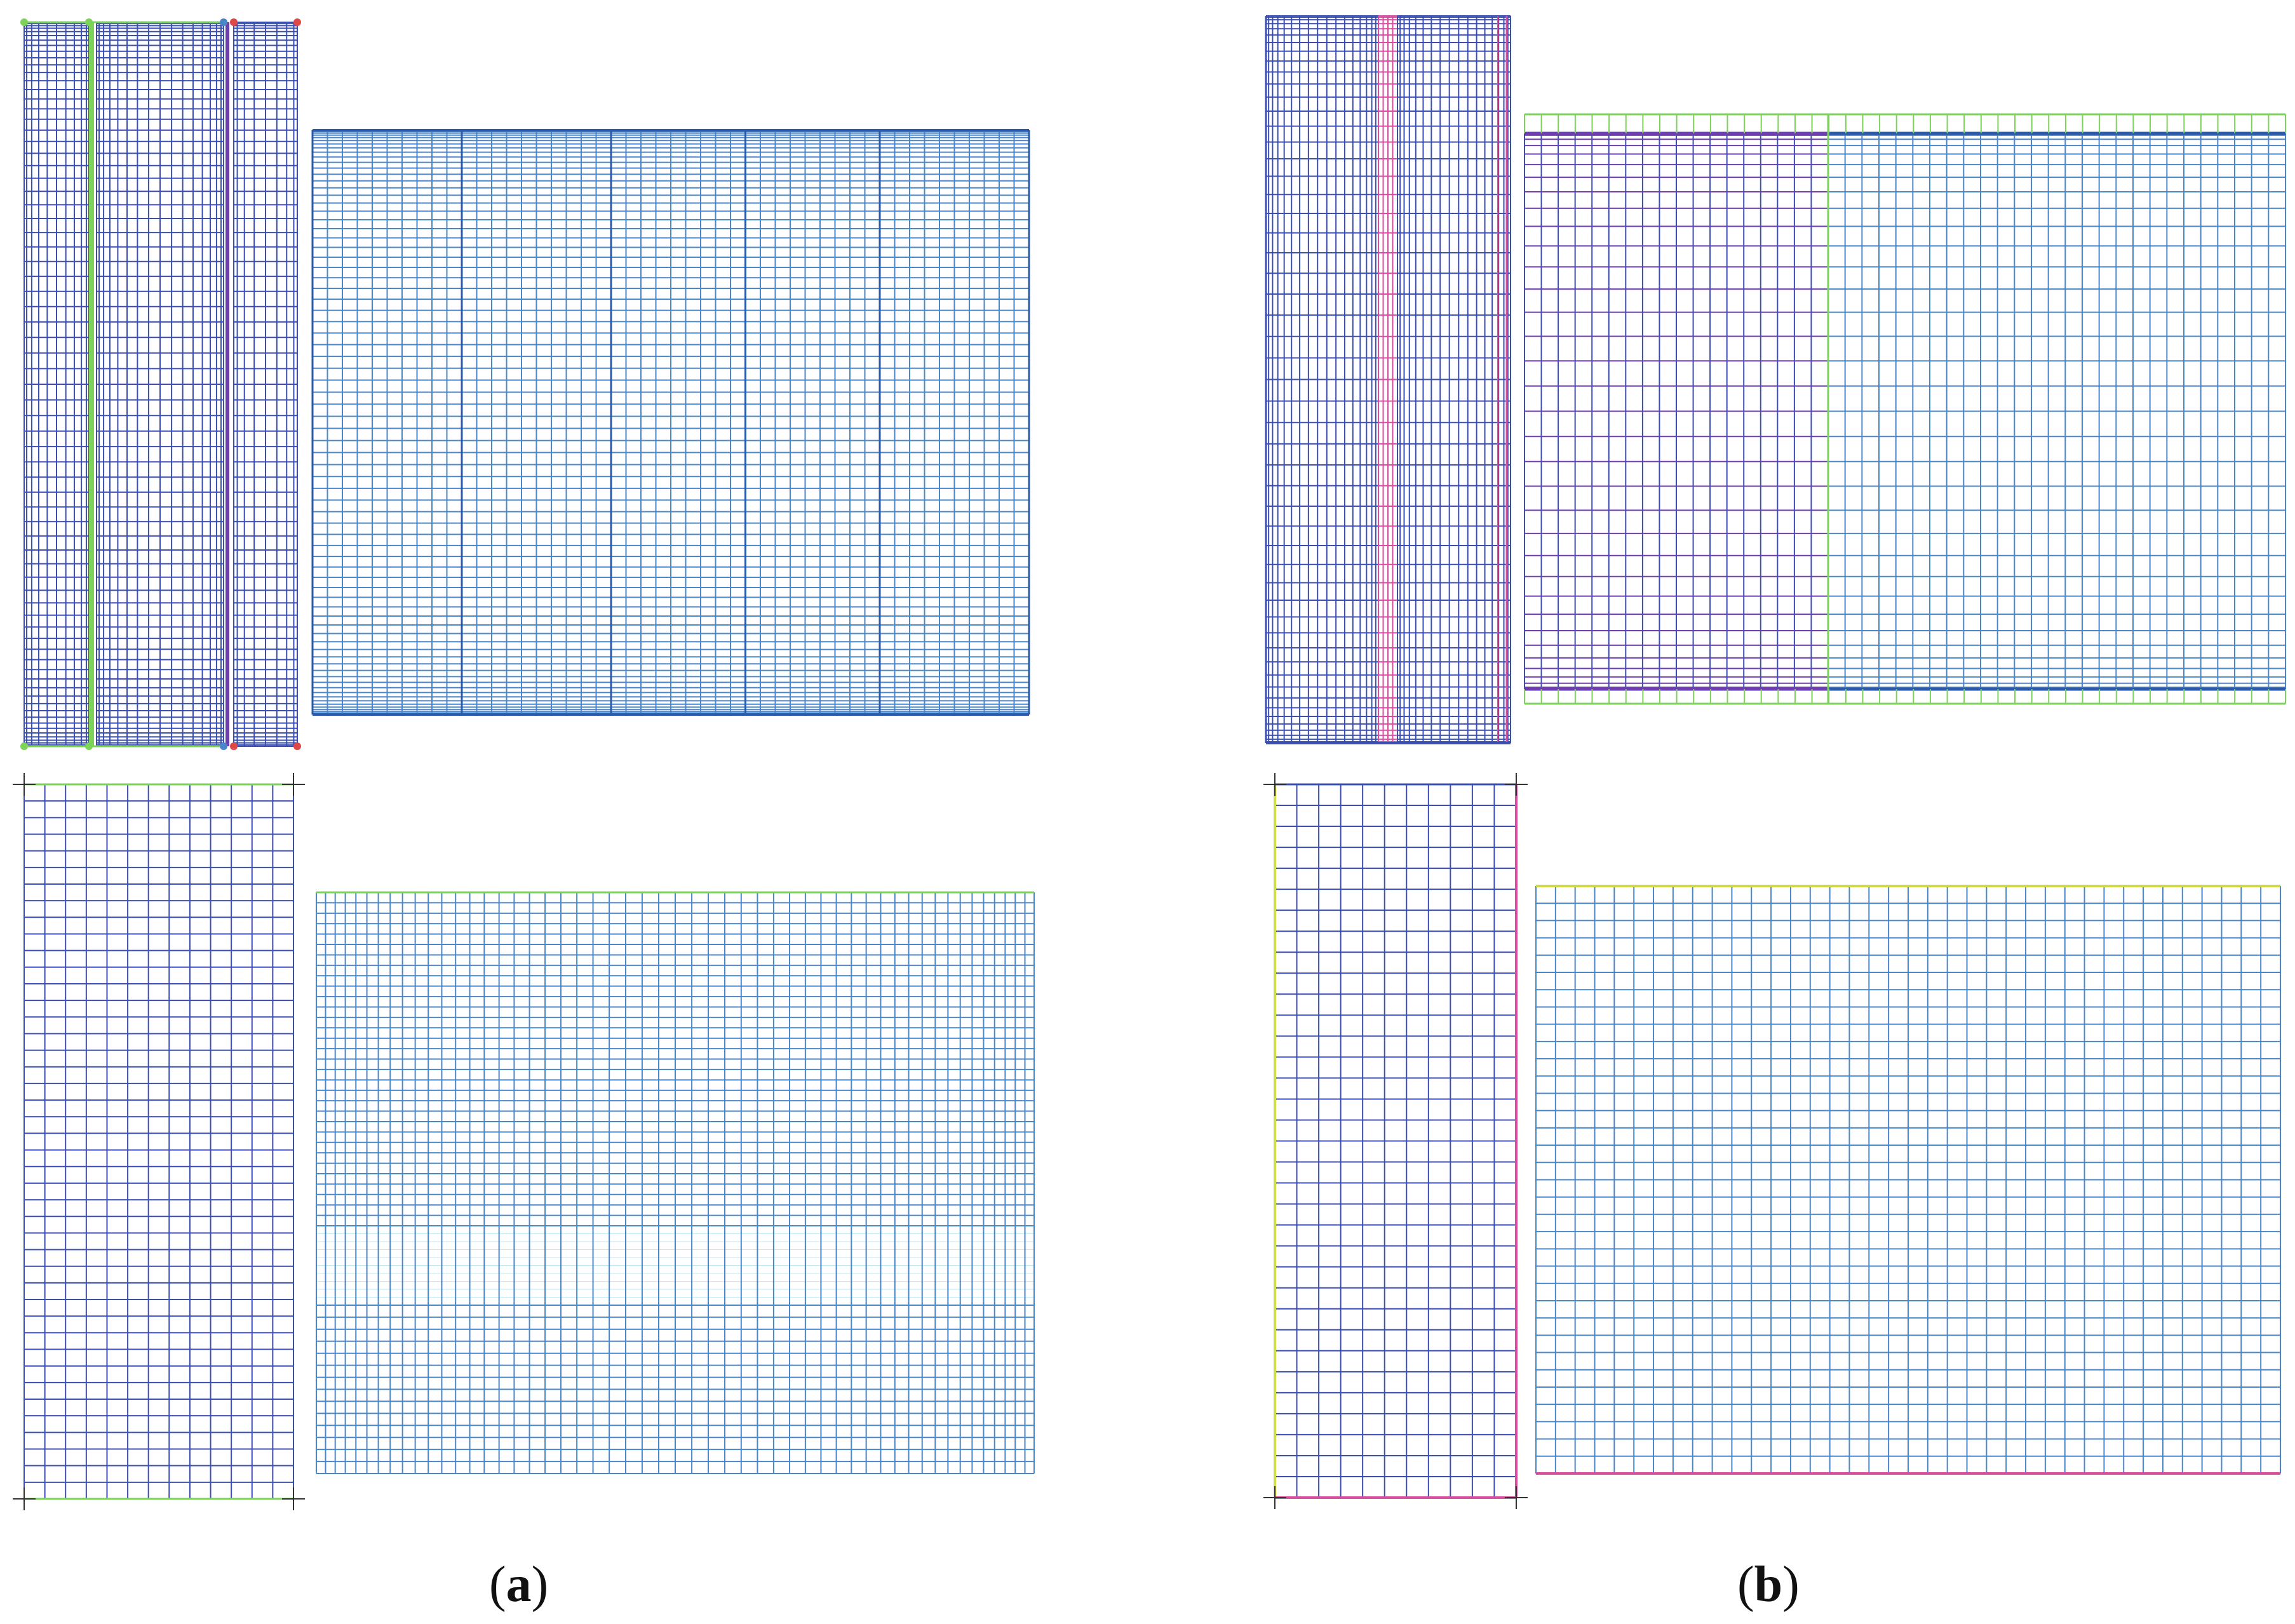 The height and width of the screenshot is (1624, 2295). Describe the element at coordinates (1388, 379) in the screenshot. I see `mesh-b-top-left` at that location.